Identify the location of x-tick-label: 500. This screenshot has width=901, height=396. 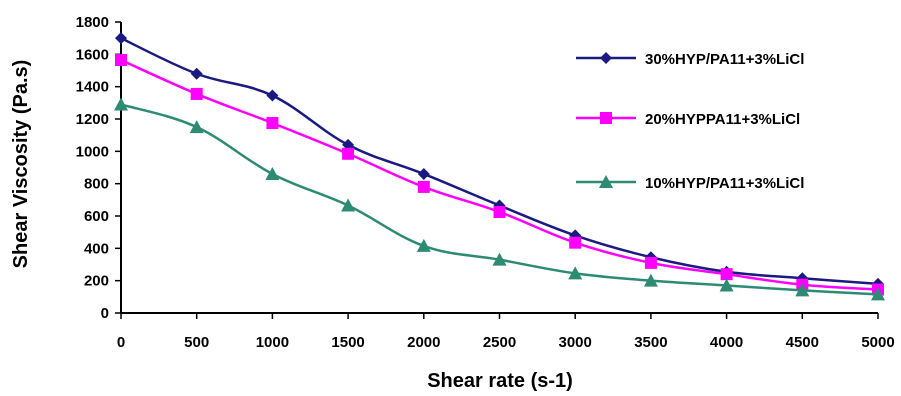
(196, 342).